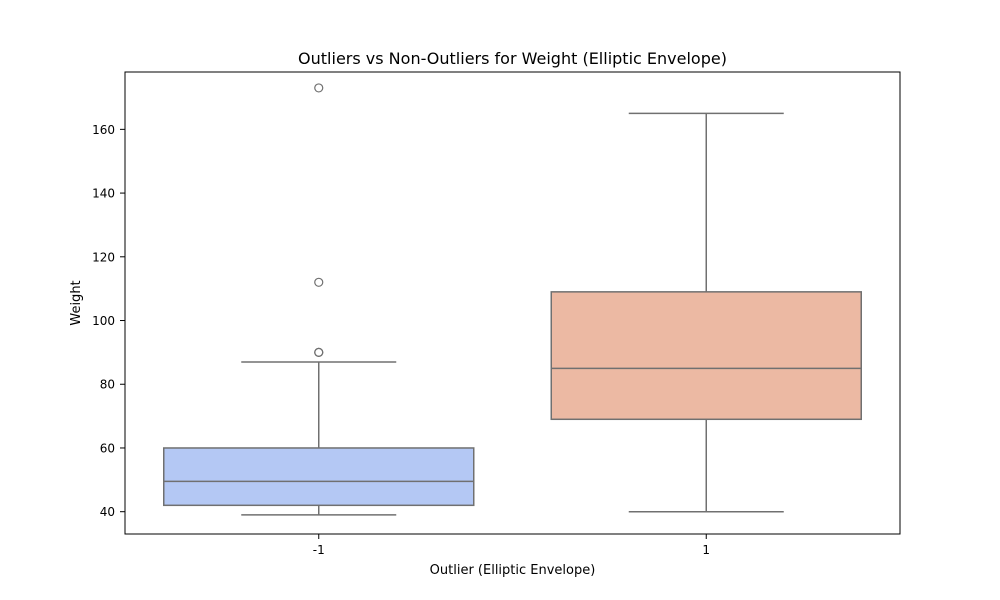  What do you see at coordinates (76, 302) in the screenshot?
I see `y-axis-label: Weight` at bounding box center [76, 302].